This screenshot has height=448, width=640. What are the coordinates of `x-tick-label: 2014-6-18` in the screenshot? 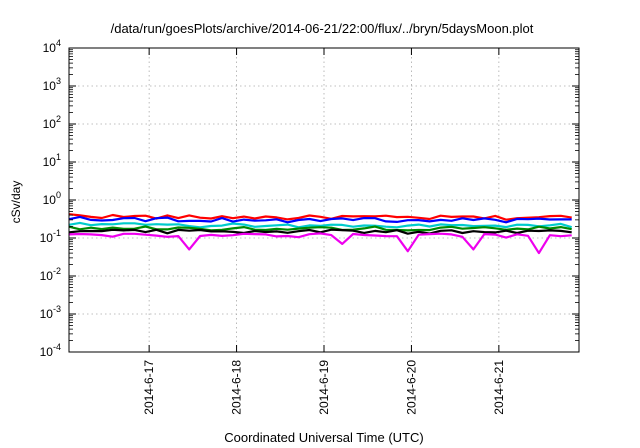 It's located at (237, 387).